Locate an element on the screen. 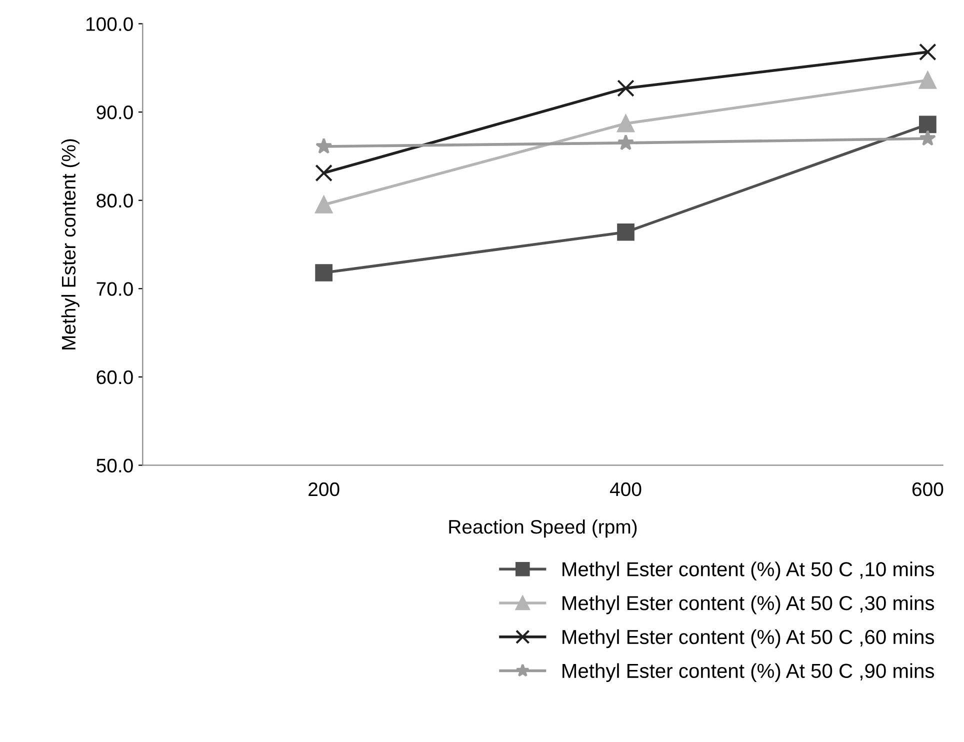 The image size is (964, 742). legend-label: Methyl Ester content (%) At 50 C ,90 mins is located at coordinates (748, 672).